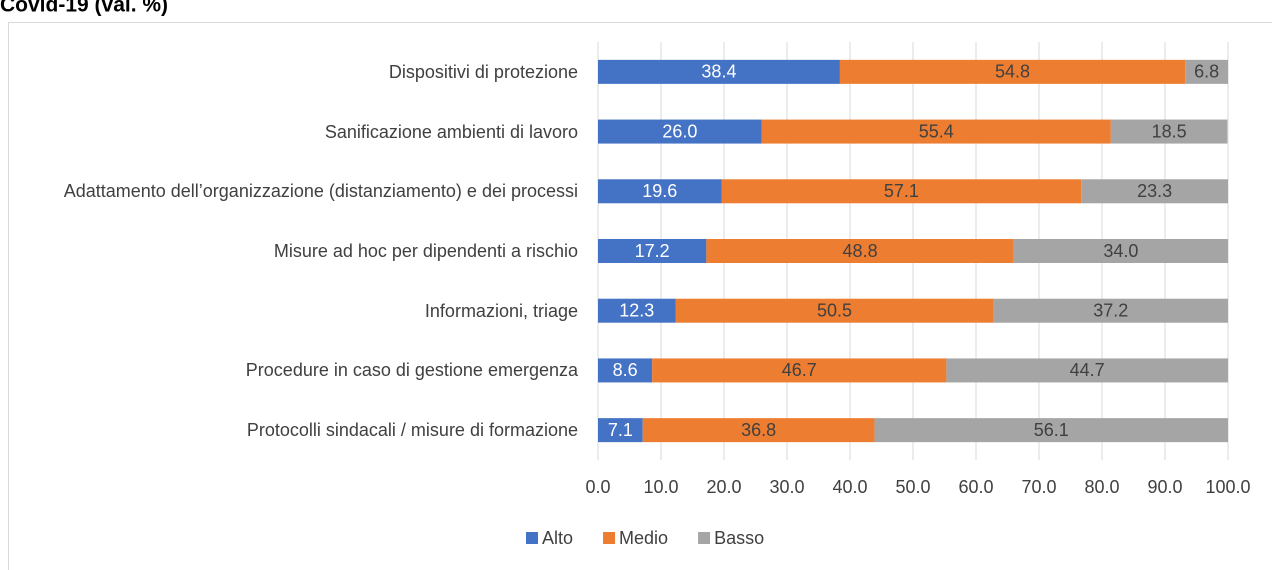 The height and width of the screenshot is (570, 1272). I want to click on x-tick-label: 10.0, so click(660, 487).